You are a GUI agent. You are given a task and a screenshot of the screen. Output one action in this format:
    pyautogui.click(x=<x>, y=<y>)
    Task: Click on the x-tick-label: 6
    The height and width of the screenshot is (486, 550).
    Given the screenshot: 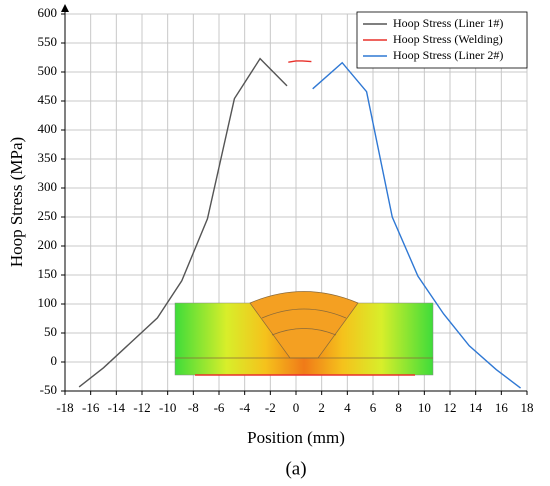 What is the action you would take?
    pyautogui.click(x=373, y=407)
    